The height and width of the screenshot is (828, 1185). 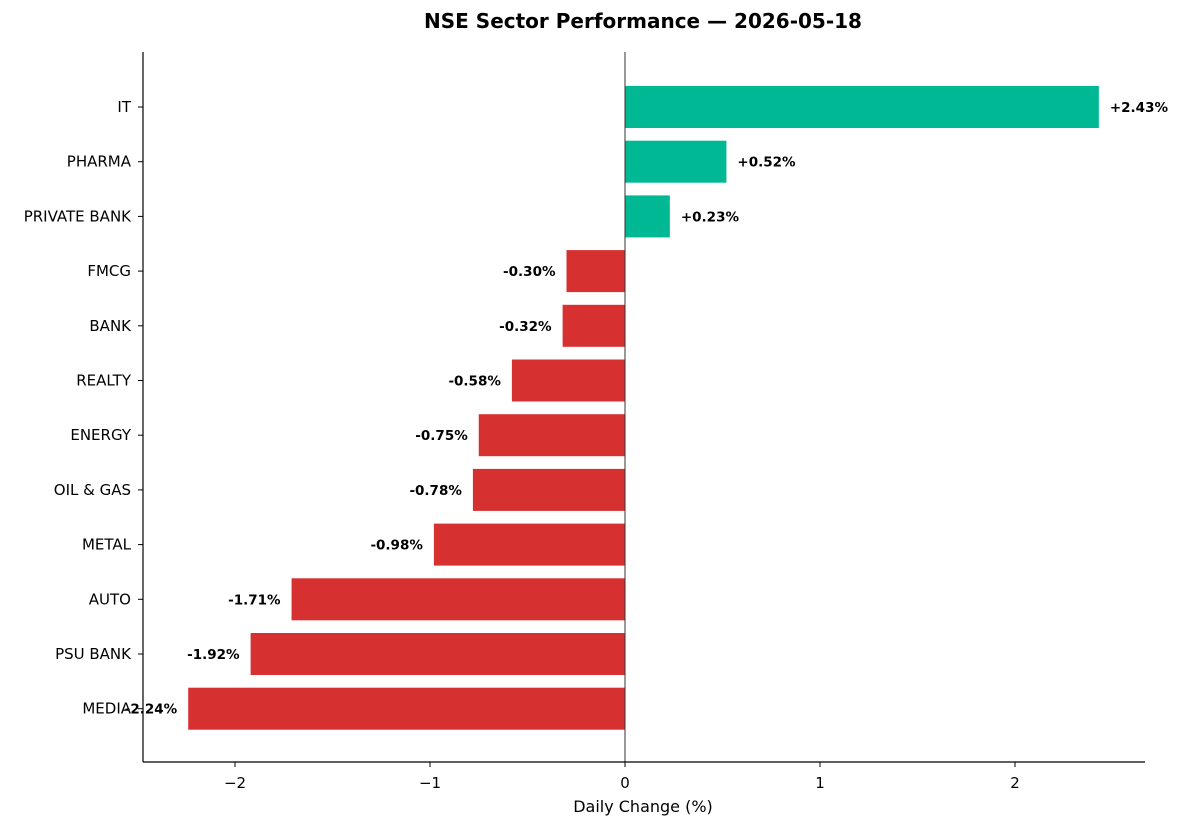 What do you see at coordinates (820, 783) in the screenshot?
I see `x-tick-label: 1` at bounding box center [820, 783].